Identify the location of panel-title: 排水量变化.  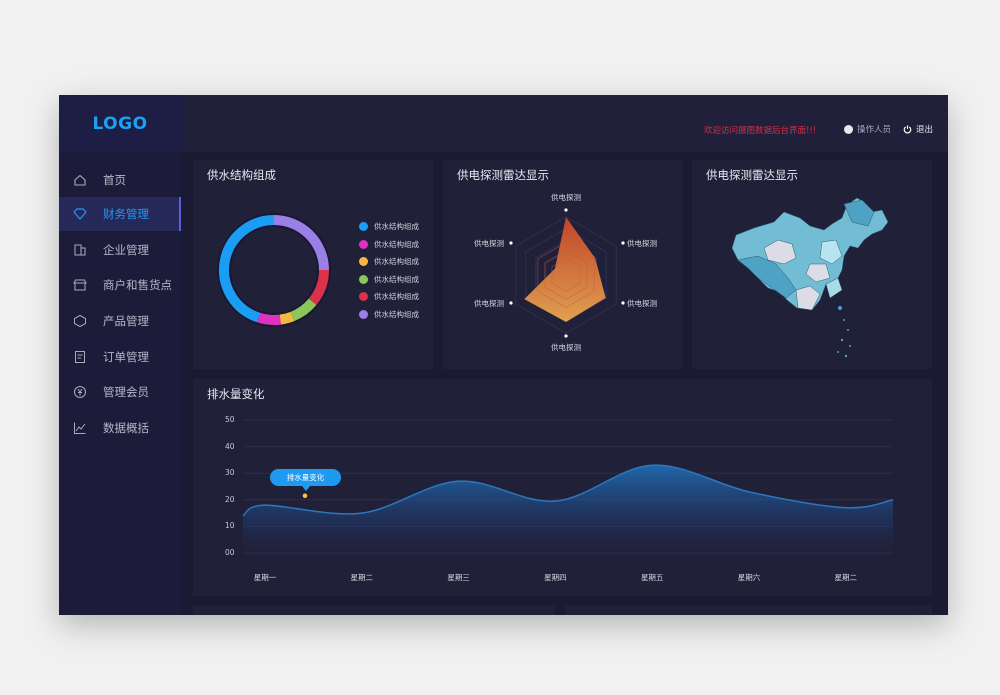
(236, 394).